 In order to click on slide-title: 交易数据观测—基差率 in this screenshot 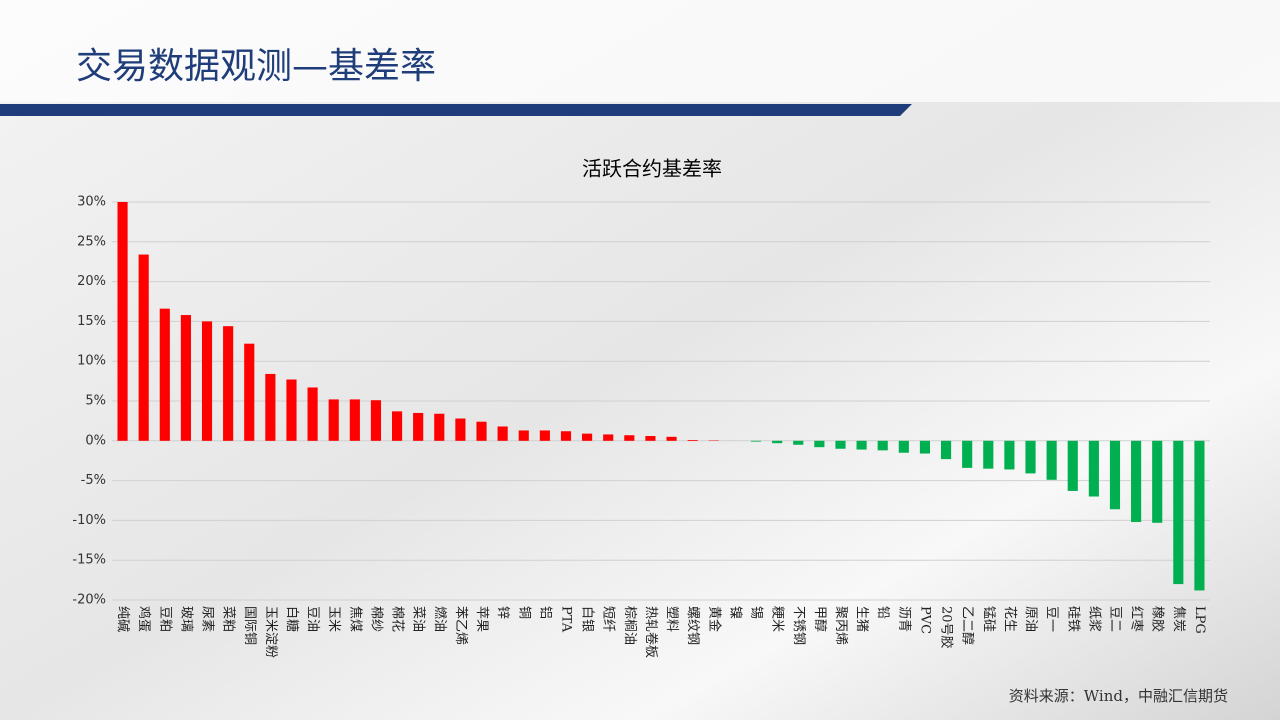, I will do `click(256, 66)`.